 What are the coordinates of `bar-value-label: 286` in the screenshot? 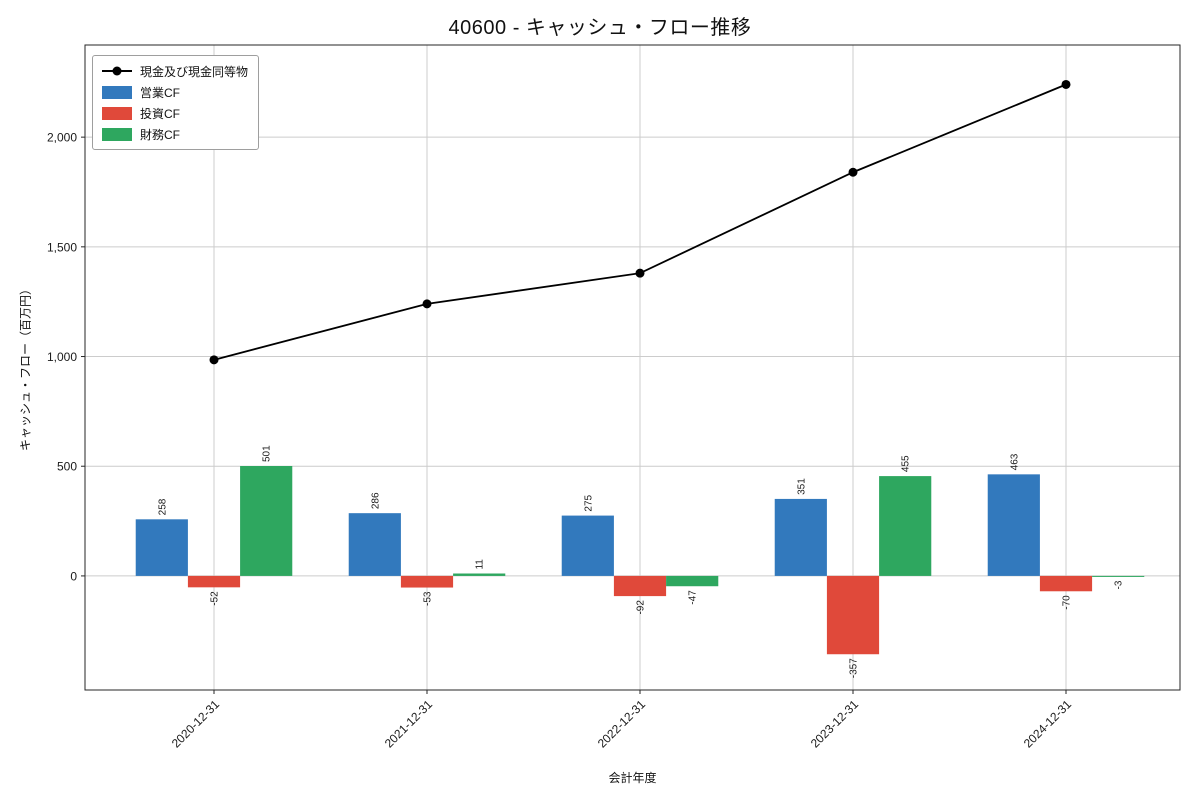 It's located at (375, 500).